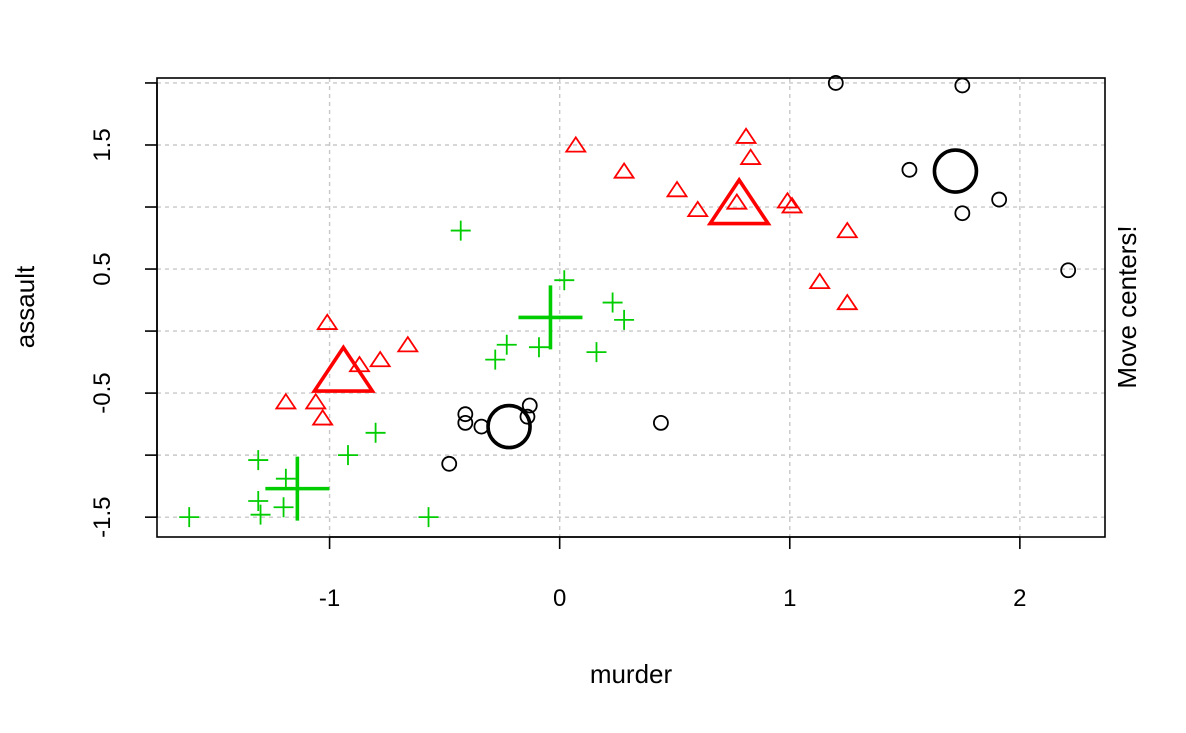 This screenshot has height=733, width=1186. What do you see at coordinates (102, 268) in the screenshot?
I see `y-tick-label: 0.5` at bounding box center [102, 268].